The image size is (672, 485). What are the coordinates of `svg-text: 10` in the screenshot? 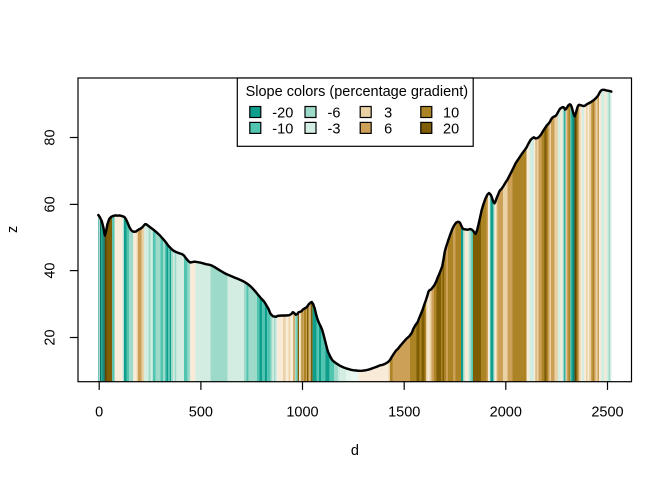 It's located at (451, 114).